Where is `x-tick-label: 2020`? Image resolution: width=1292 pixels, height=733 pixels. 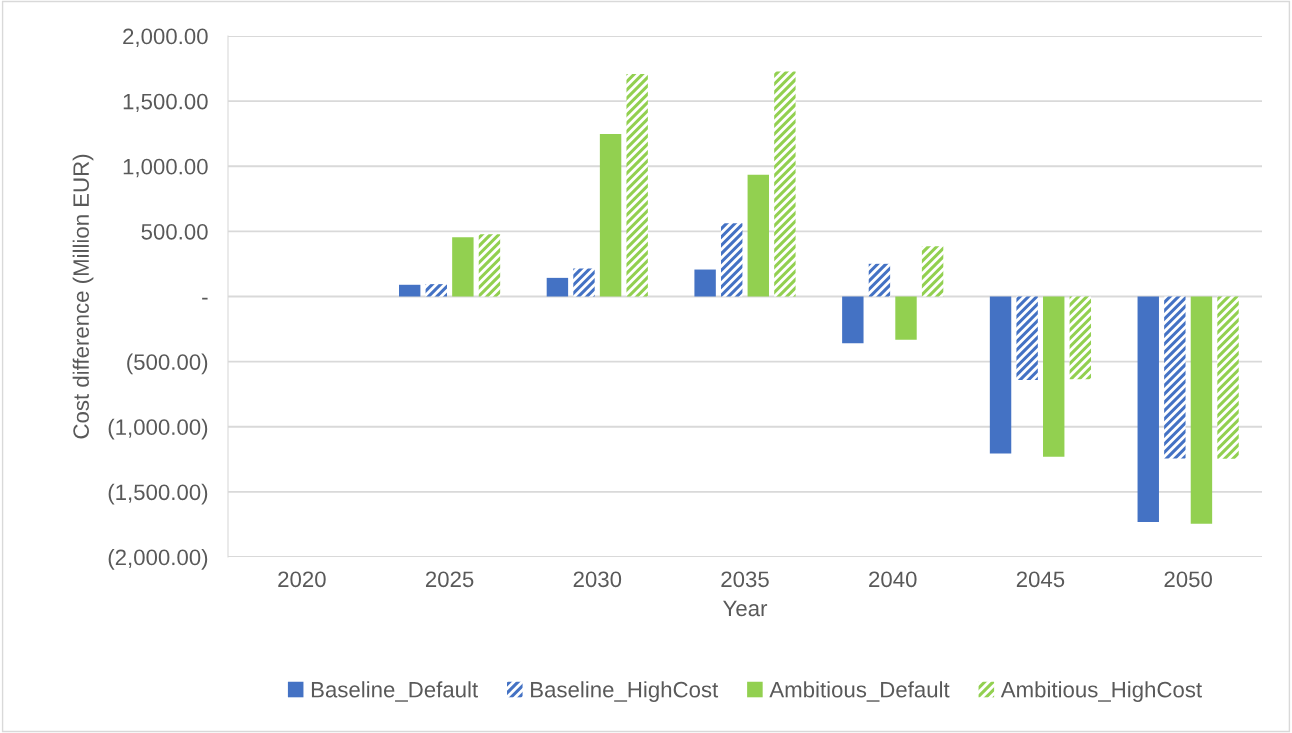 x-tick-label: 2020 is located at coordinates (302, 579).